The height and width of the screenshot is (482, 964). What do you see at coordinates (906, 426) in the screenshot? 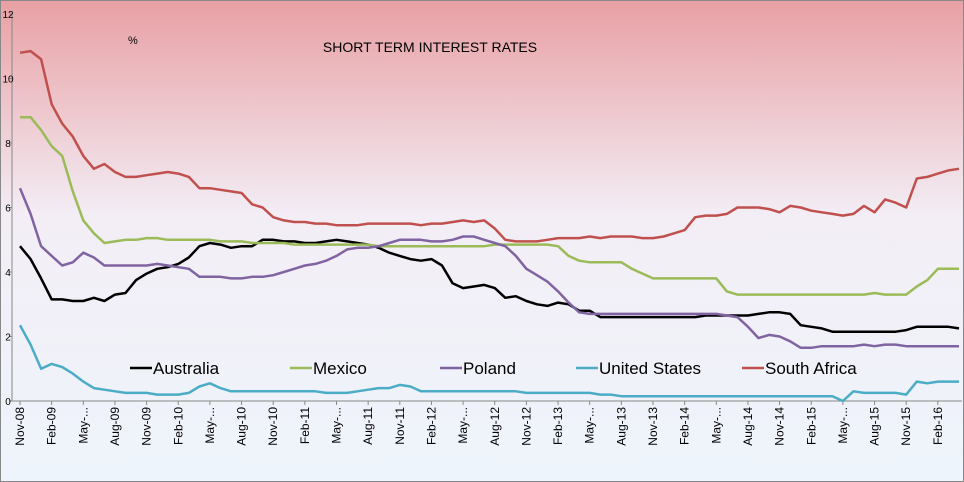
I see `x-tick-label: Nov-15` at bounding box center [906, 426].